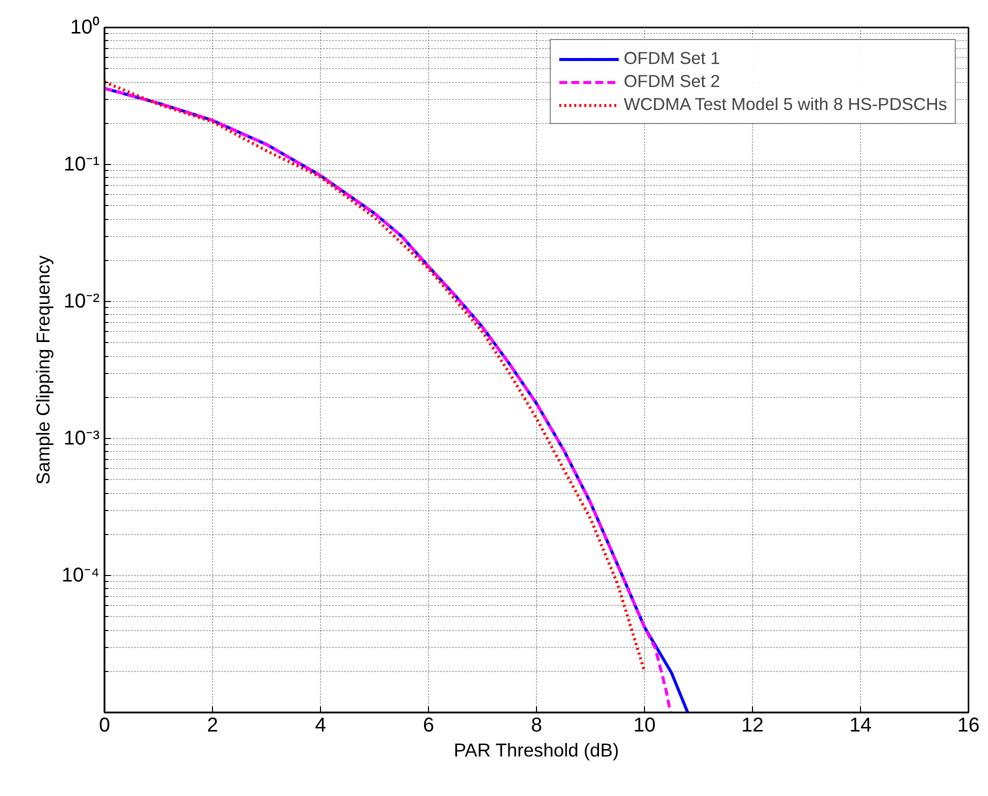  Describe the element at coordinates (536, 725) in the screenshot. I see `x-tick-label: 8` at that location.